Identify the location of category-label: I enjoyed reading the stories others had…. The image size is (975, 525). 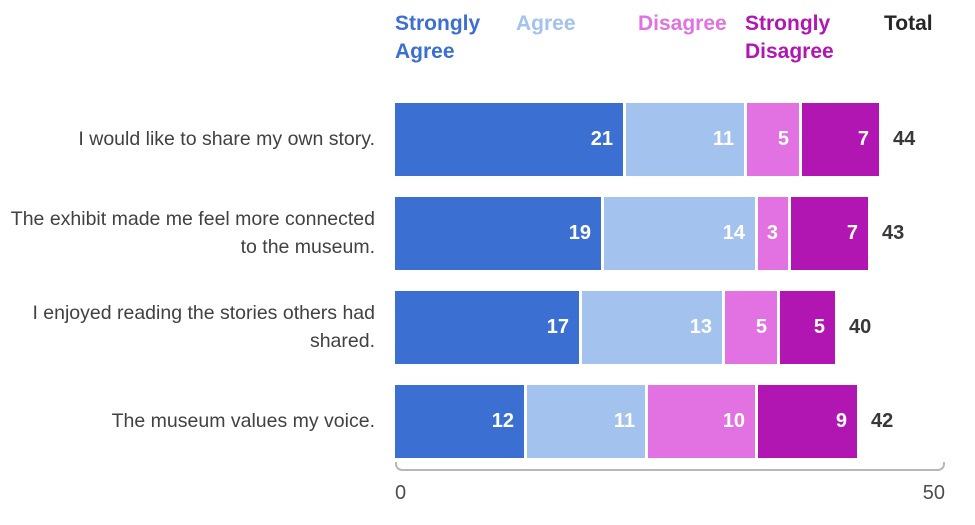
(203, 327).